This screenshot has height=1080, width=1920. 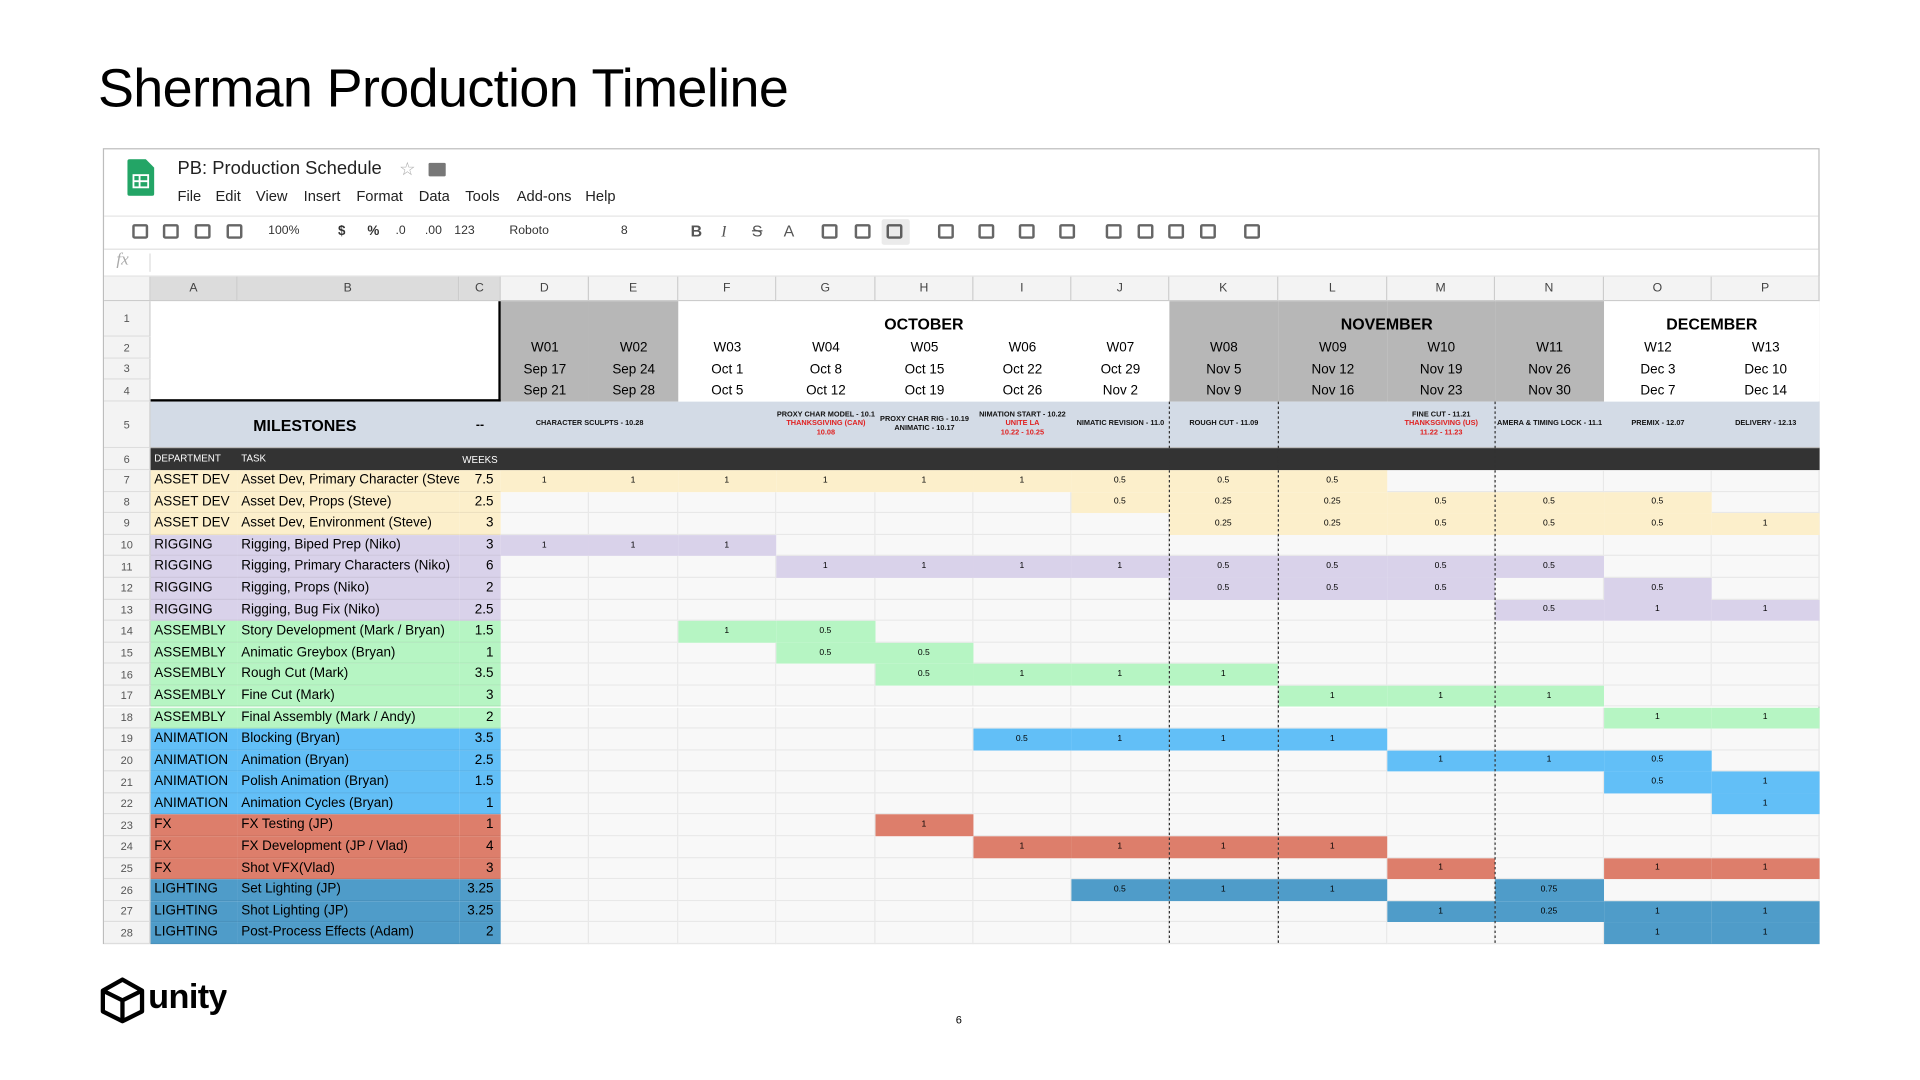 I want to click on toolbar-item: B, so click(x=696, y=230).